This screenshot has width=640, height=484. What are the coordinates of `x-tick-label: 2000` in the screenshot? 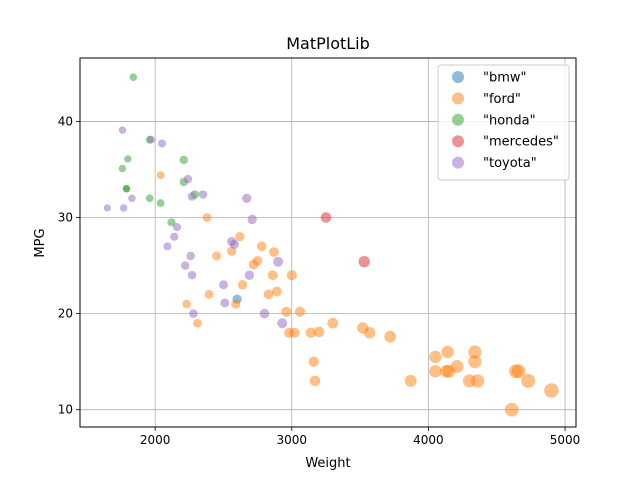 It's located at (155, 440).